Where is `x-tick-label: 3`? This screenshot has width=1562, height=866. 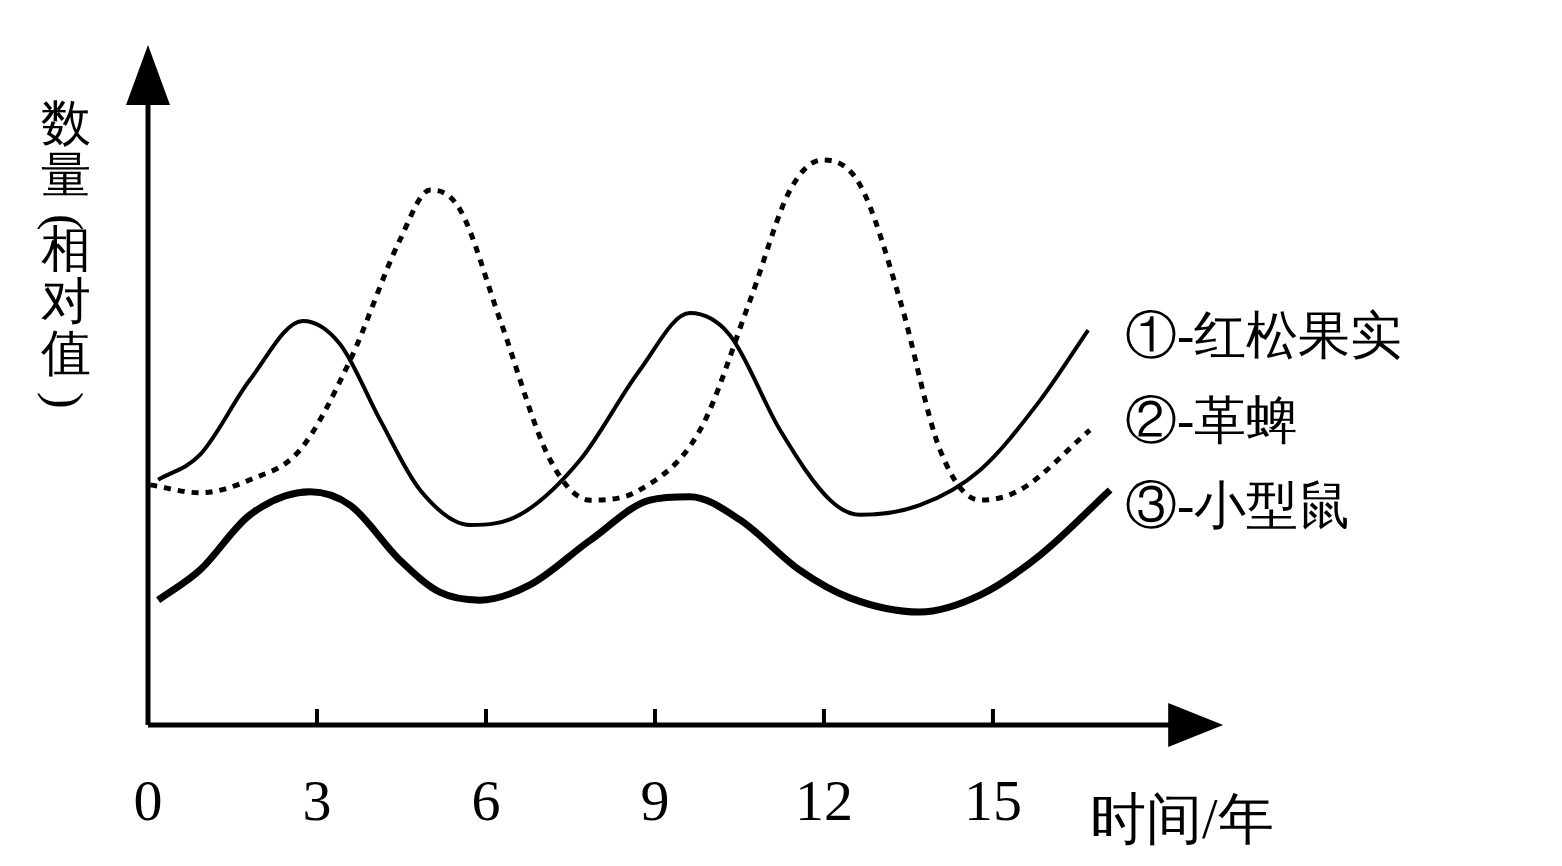 x-tick-label: 3 is located at coordinates (317, 800).